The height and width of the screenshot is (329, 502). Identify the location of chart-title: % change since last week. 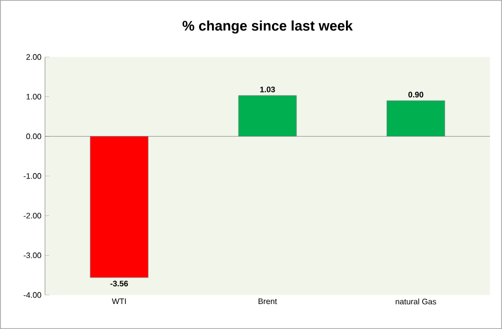
(267, 27).